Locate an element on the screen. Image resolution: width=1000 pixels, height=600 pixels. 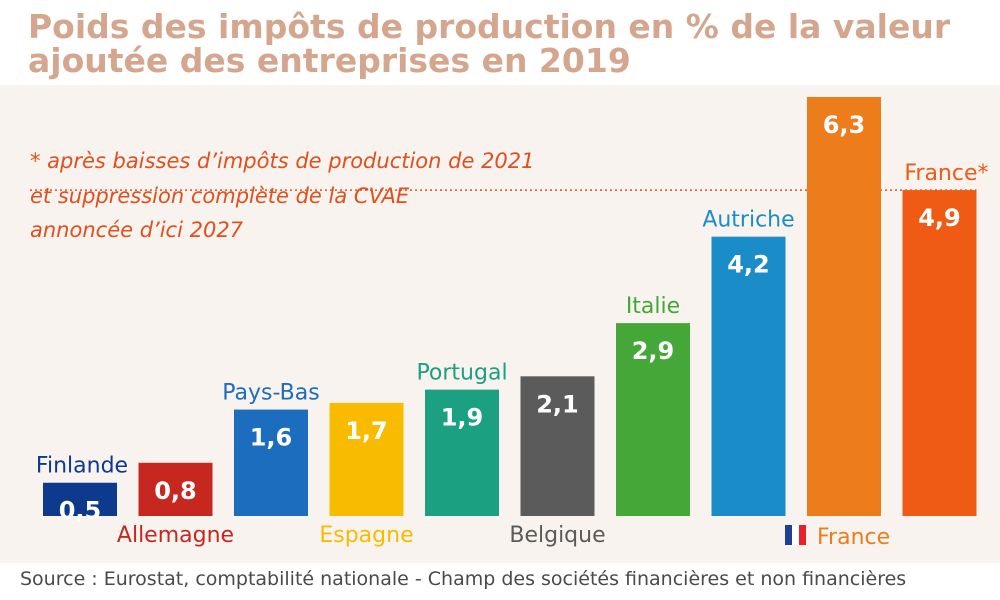
bar-belgique is located at coordinates (557, 446).